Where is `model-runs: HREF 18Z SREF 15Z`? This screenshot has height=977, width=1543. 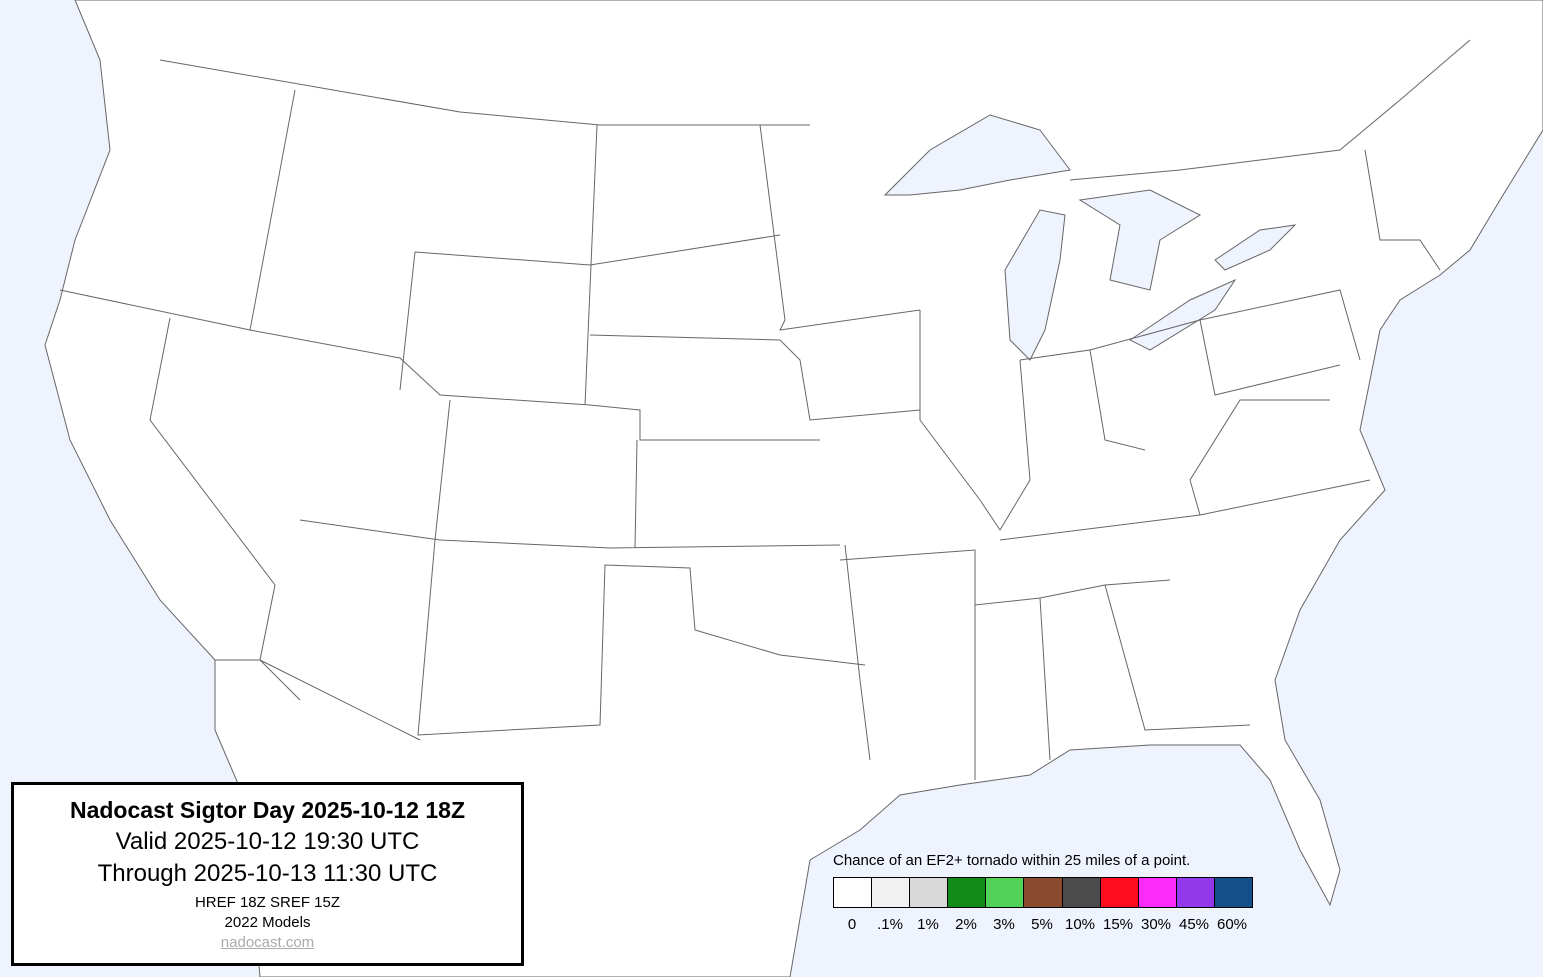
model-runs: HREF 18Z SREF 15Z is located at coordinates (267, 902).